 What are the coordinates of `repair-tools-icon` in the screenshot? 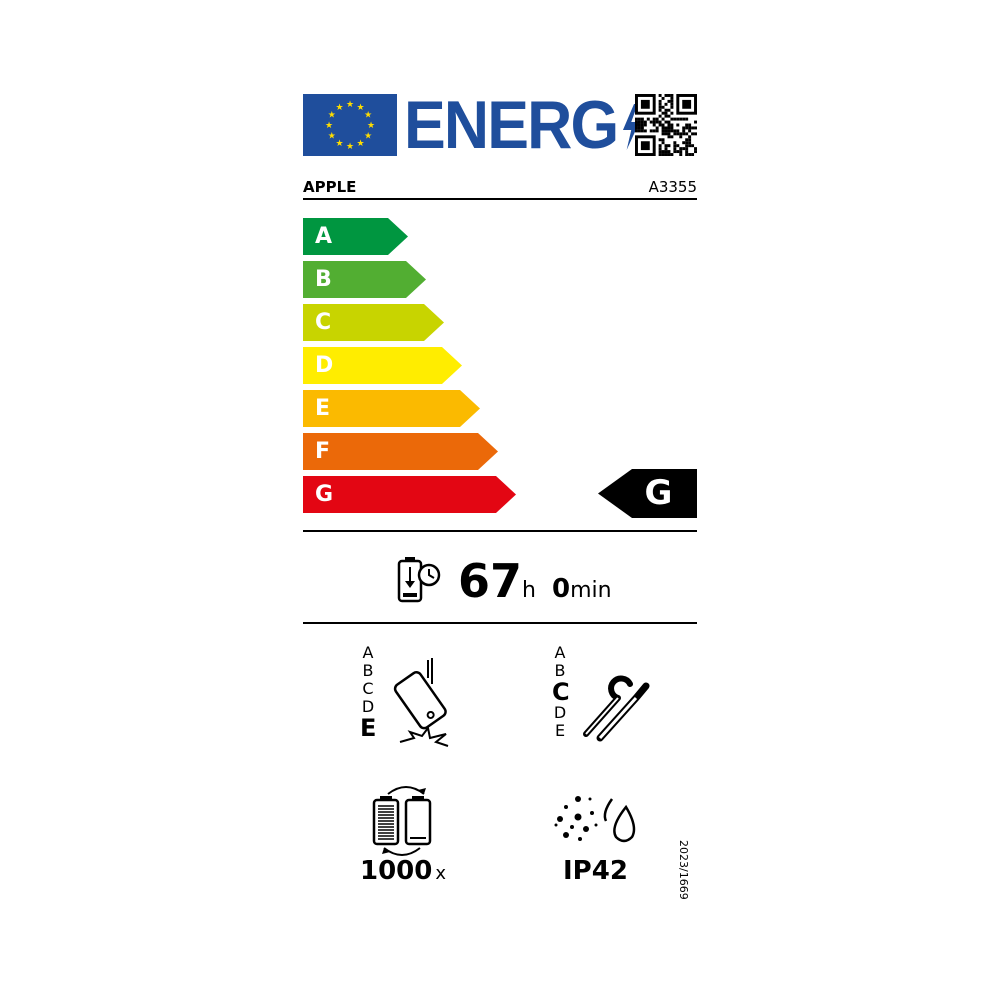 It's located at (616, 708).